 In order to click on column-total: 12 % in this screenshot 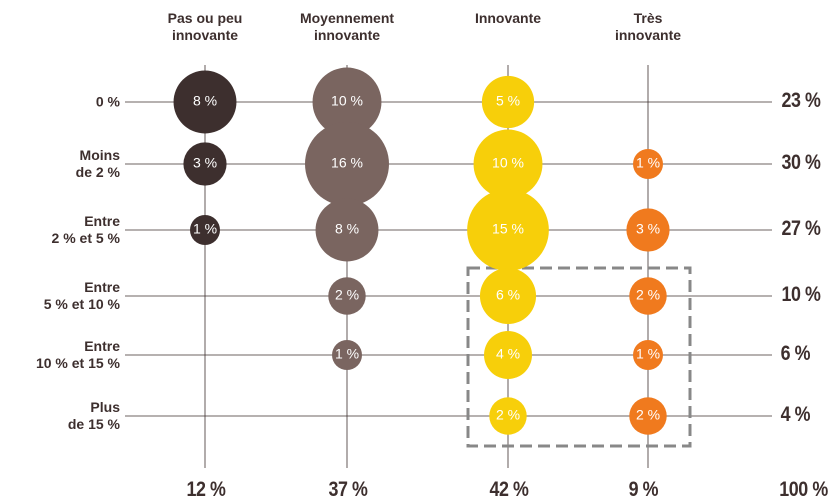, I will do `click(206, 489)`.